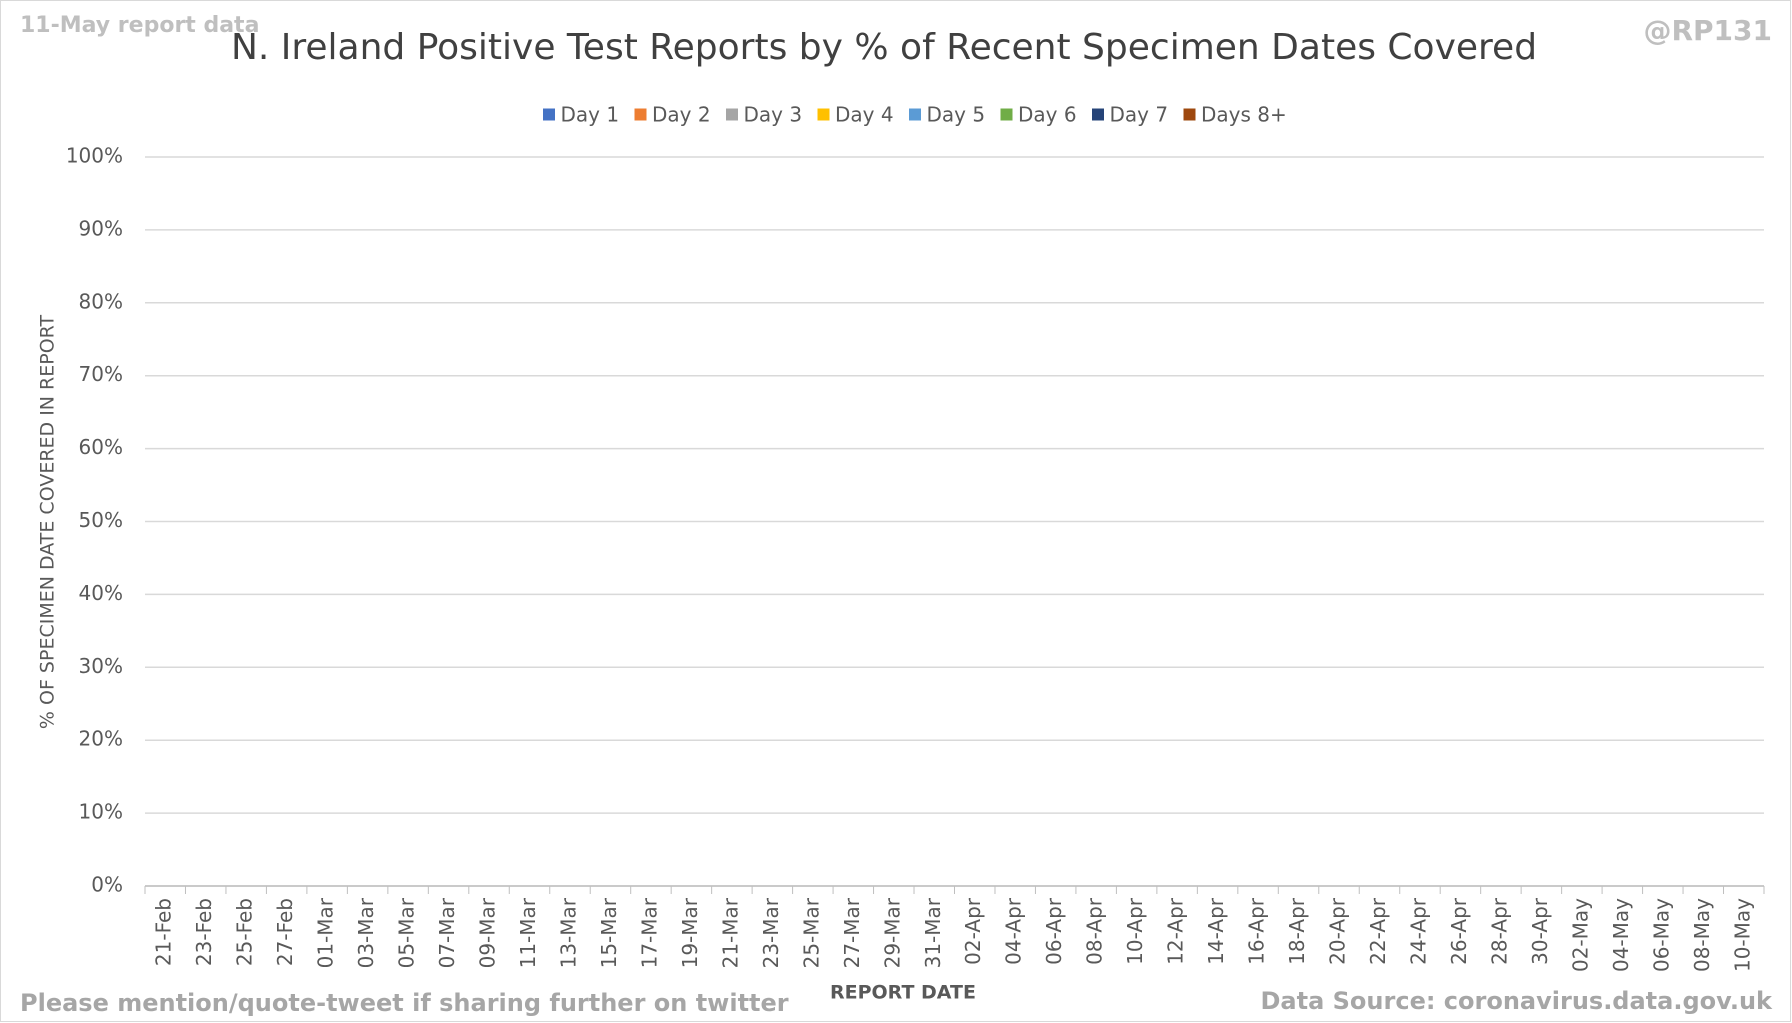 This screenshot has width=1792, height=1023. I want to click on x-tick-label: 09-Mar, so click(488, 932).